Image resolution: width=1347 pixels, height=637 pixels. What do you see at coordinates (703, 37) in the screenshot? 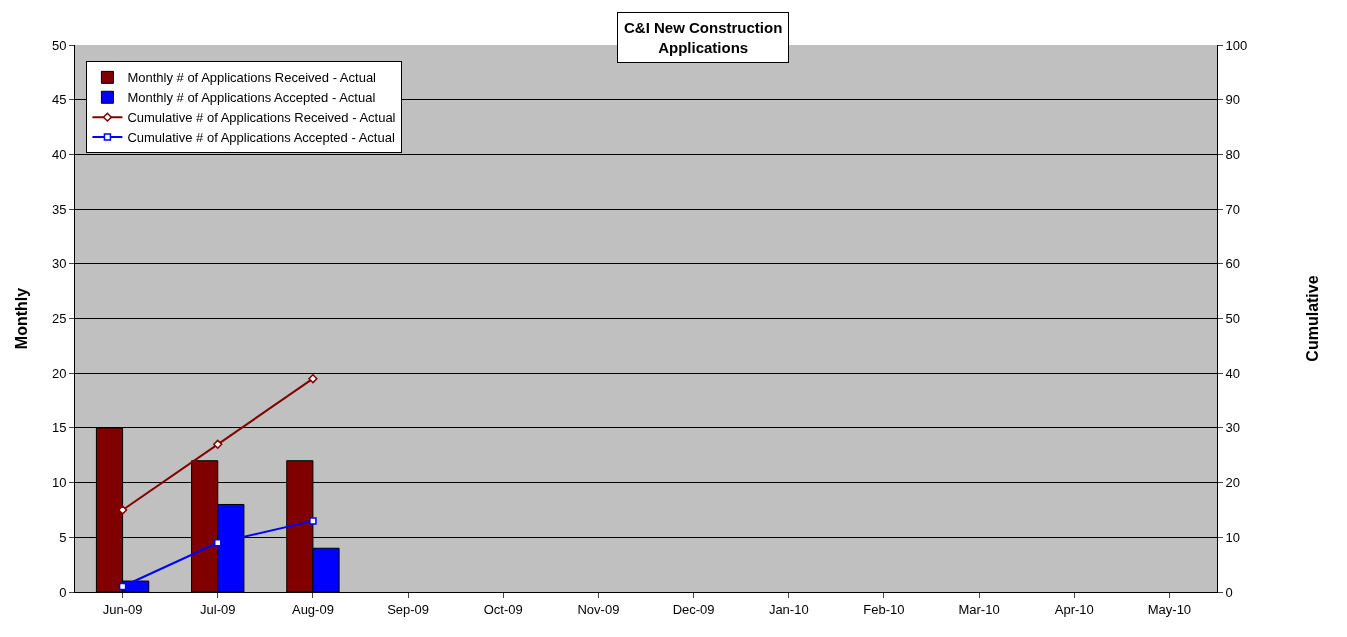
I see `chart-title: C&I New Construction Applications` at bounding box center [703, 37].